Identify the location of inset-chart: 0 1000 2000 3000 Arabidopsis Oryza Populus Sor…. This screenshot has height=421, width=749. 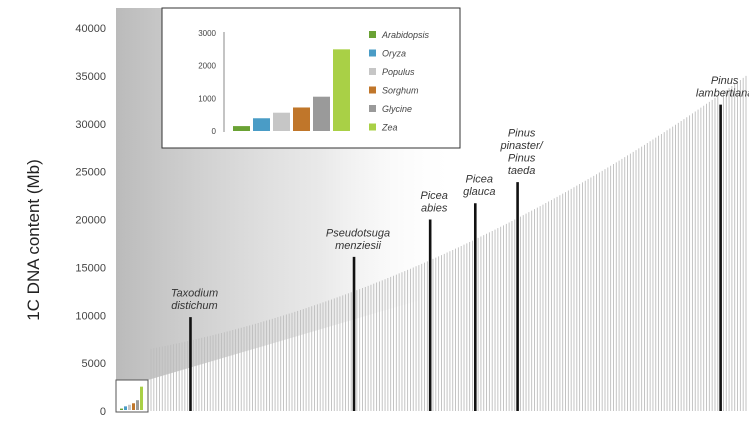
(311, 78).